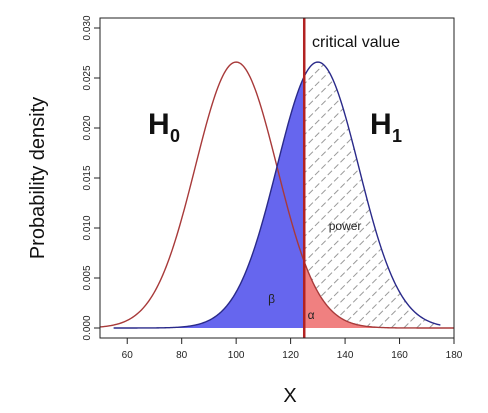 The image size is (488, 413). What do you see at coordinates (87, 227) in the screenshot?
I see `y-tick-label: 0.010` at bounding box center [87, 227].